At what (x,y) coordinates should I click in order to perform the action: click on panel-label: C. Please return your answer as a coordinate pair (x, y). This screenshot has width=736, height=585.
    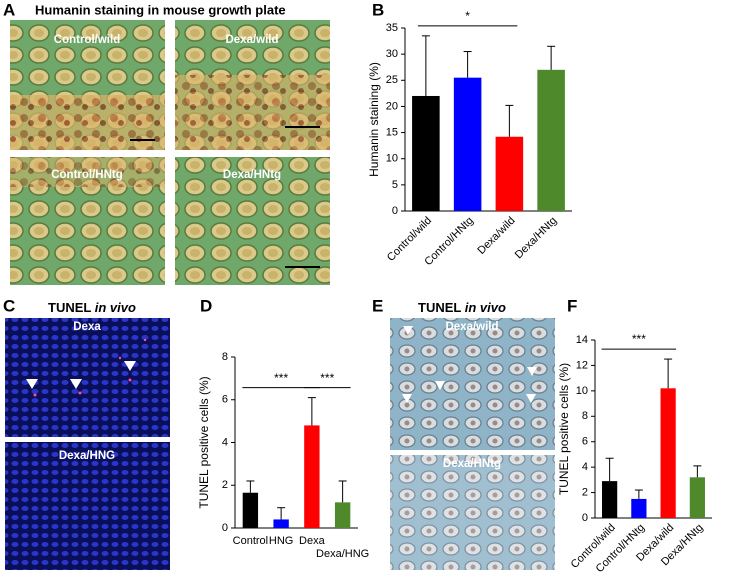
    Looking at the image, I should click on (9, 305).